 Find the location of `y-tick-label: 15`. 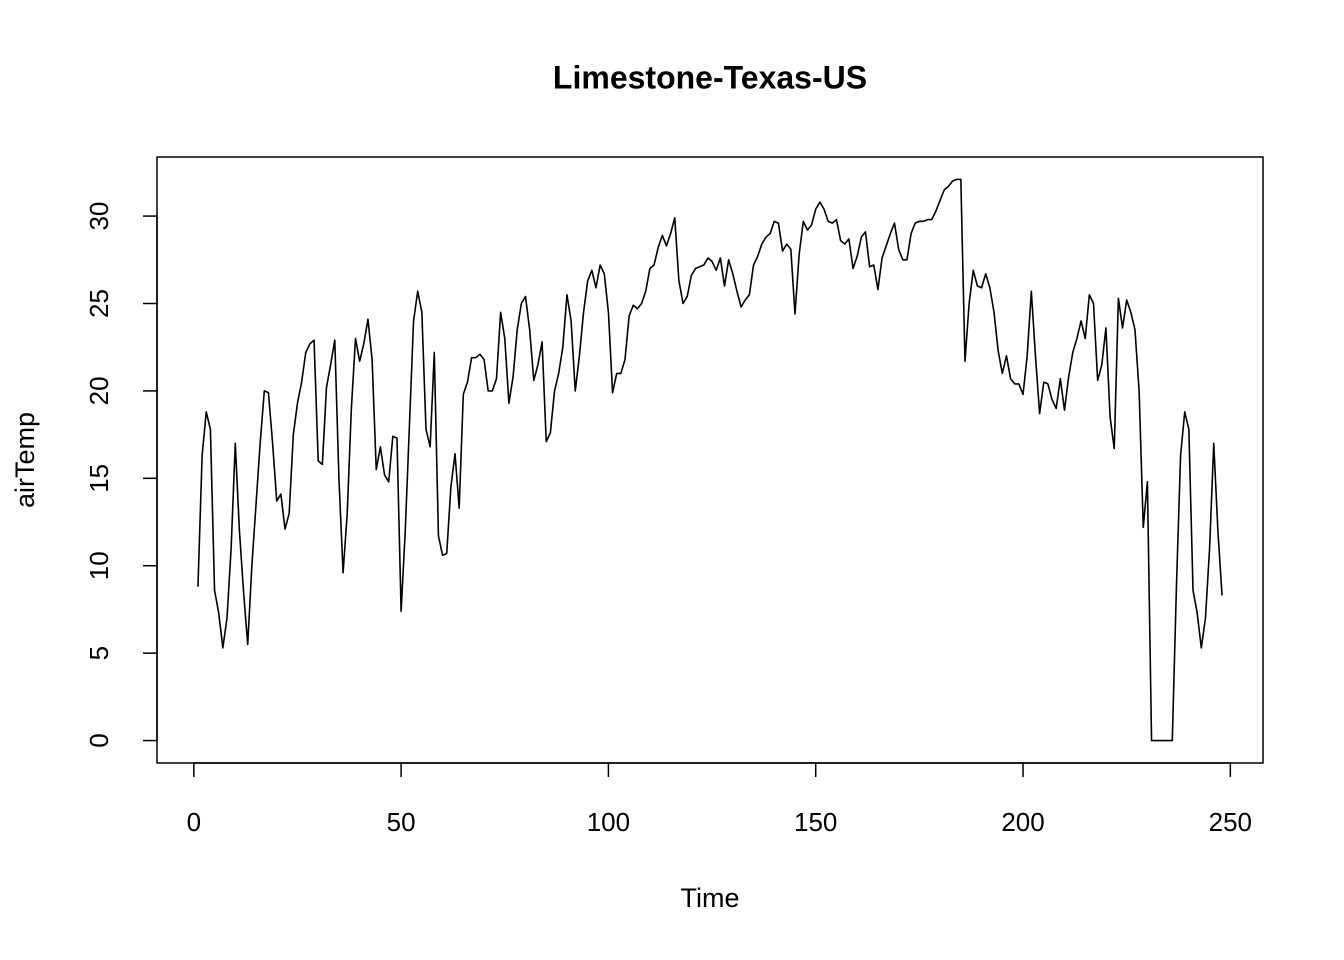

y-tick-label: 15 is located at coordinates (99, 478).